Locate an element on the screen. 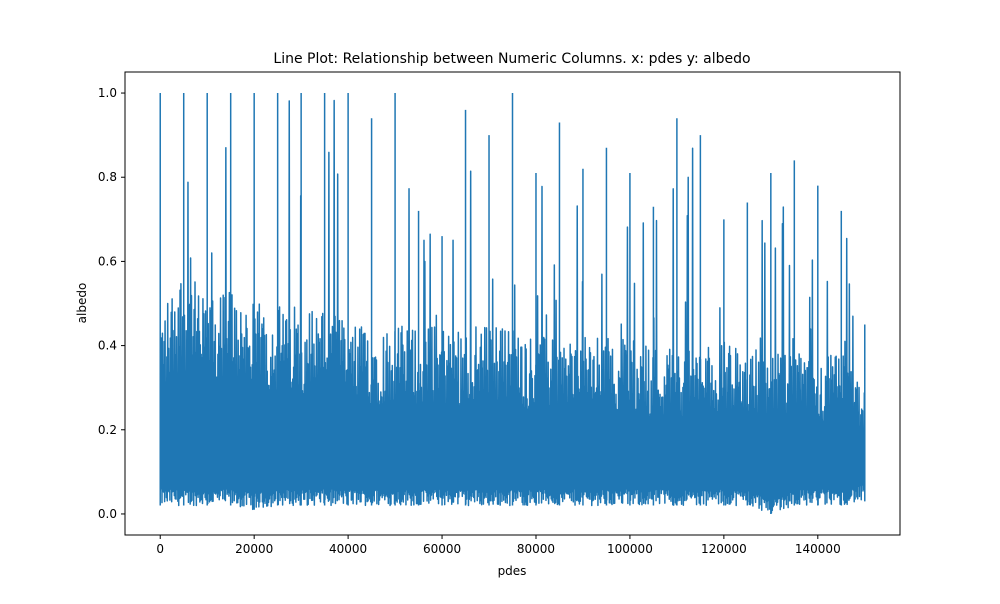 This screenshot has width=1000, height=604. x-tick-label: 120000 is located at coordinates (724, 549).